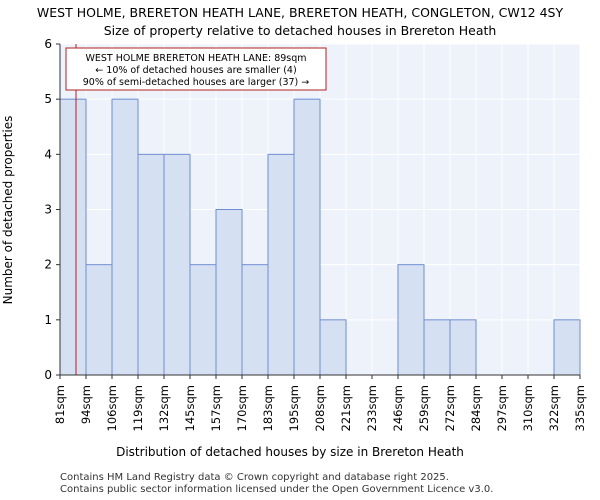 This screenshot has height=500, width=600. I want to click on x-tick-label: 322sqm, so click(554, 408).